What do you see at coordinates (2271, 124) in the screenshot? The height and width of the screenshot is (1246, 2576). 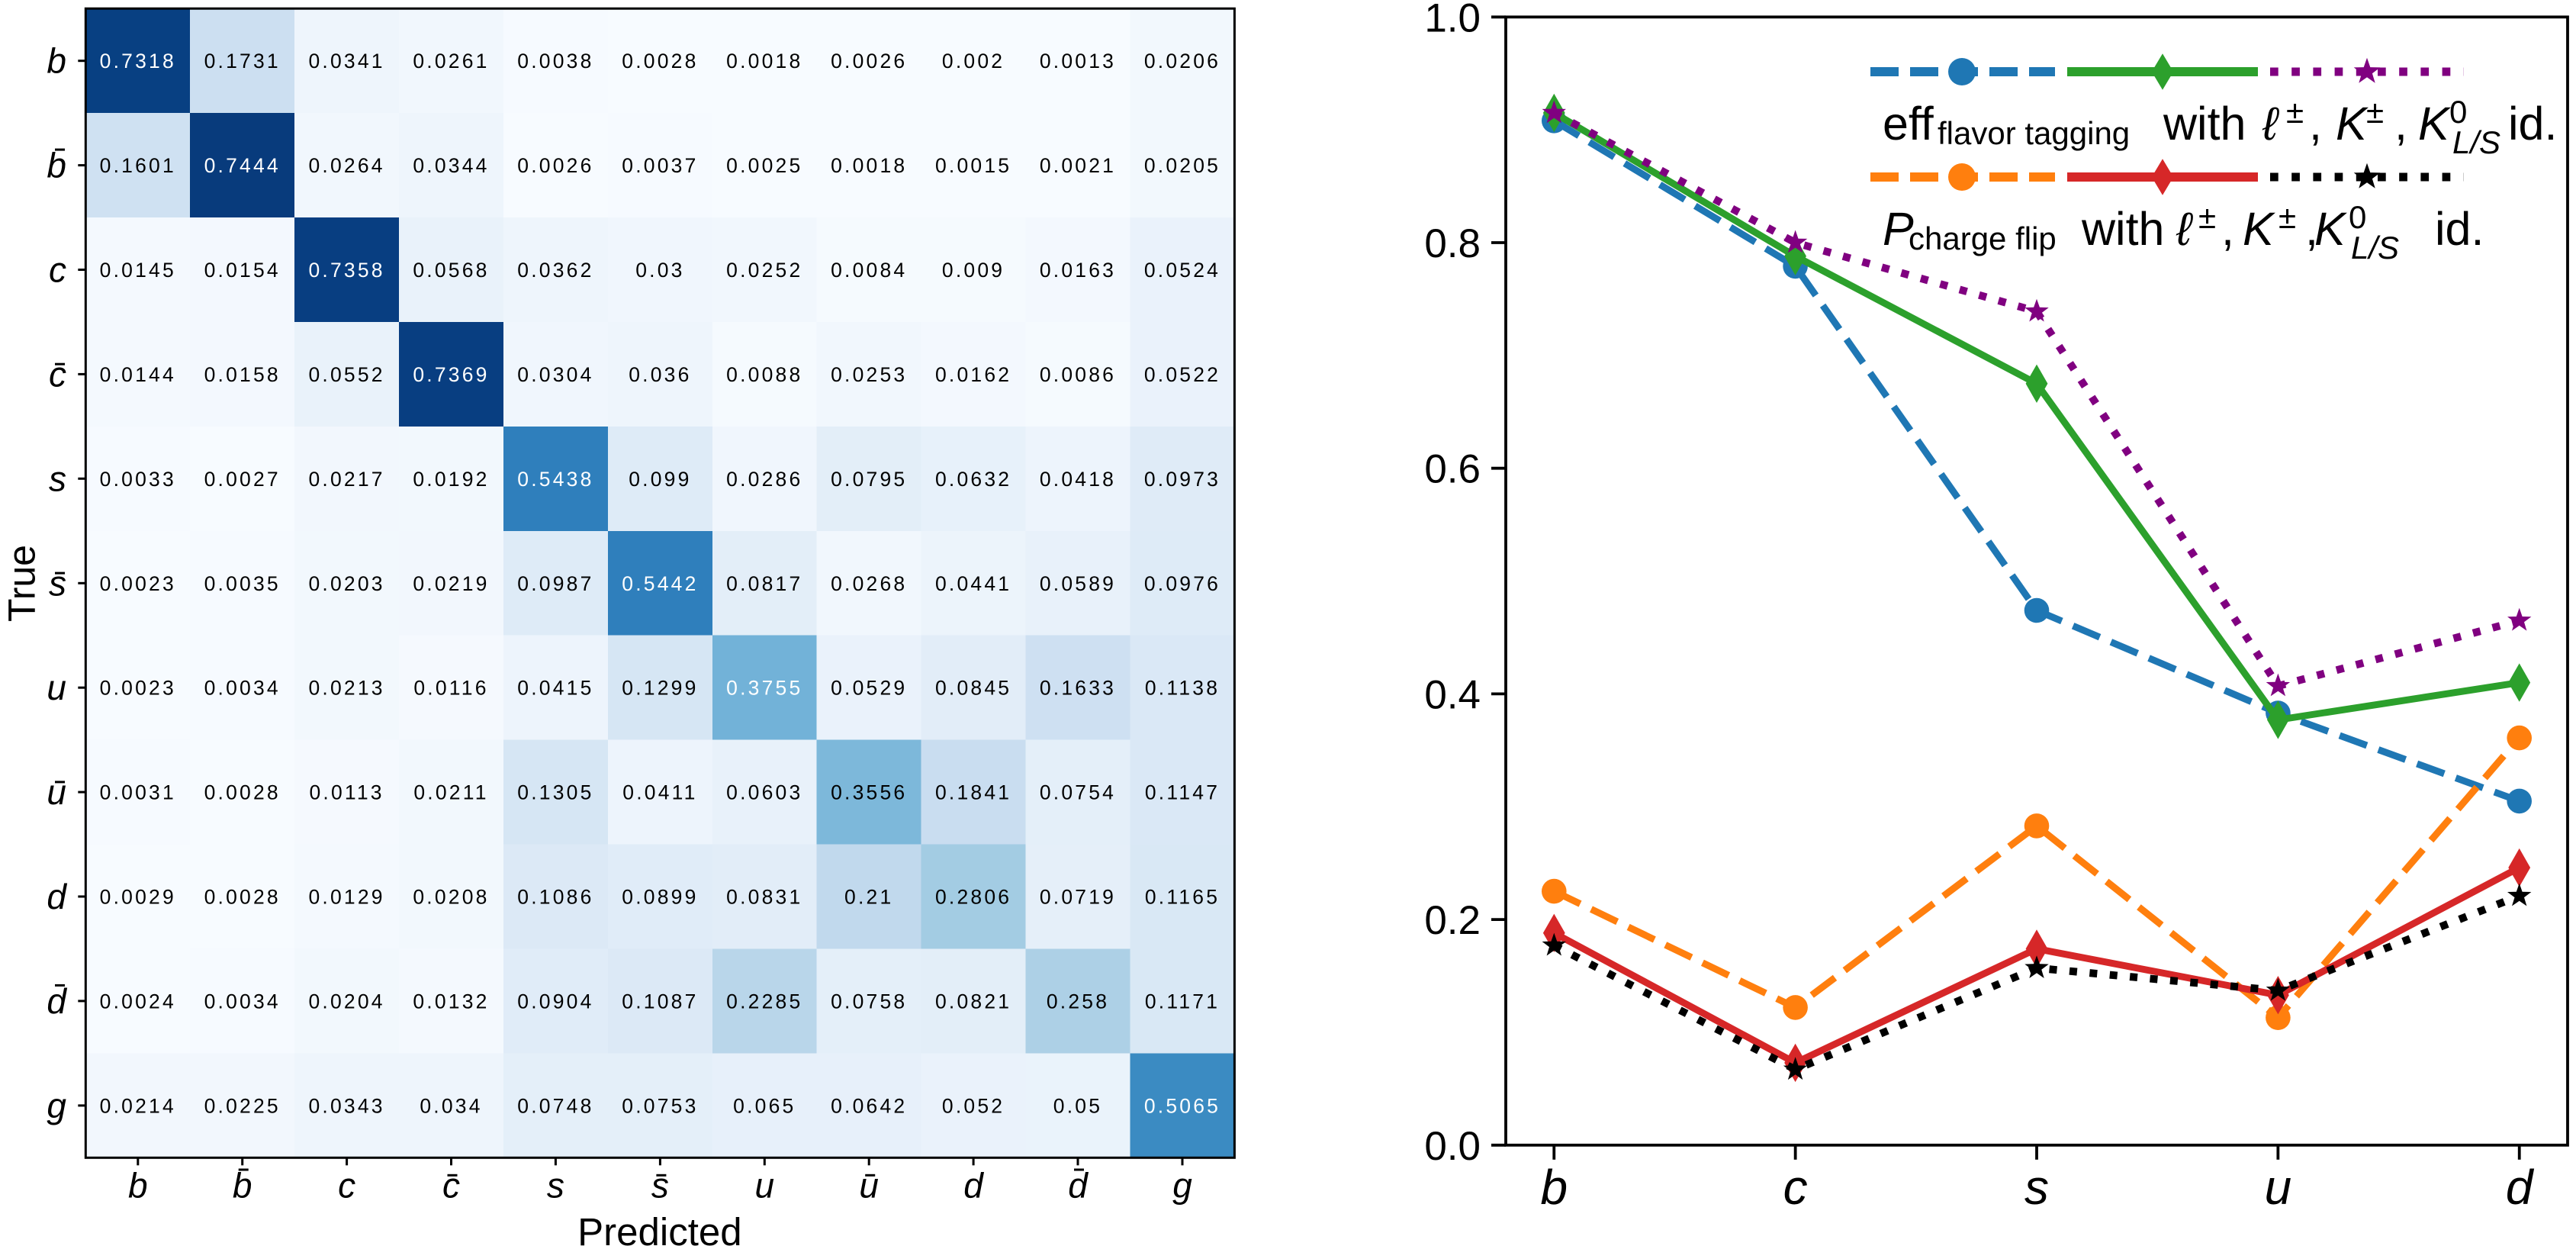 I see `svg-text: ℓ` at bounding box center [2271, 124].